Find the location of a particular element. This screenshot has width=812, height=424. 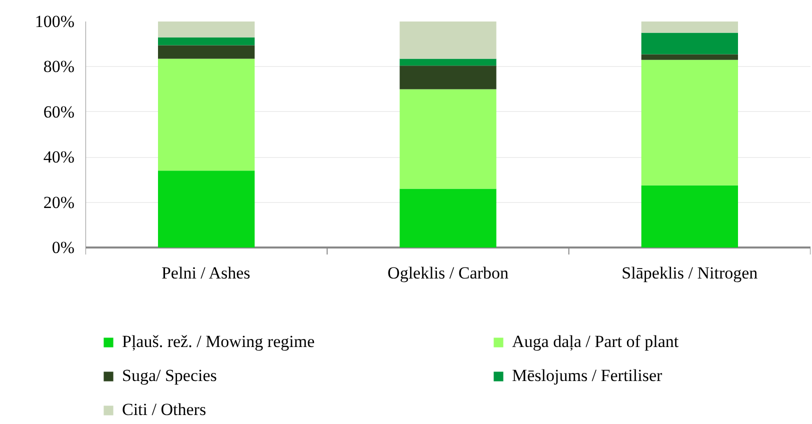

x-tick-label: Pelni / Ashes is located at coordinates (205, 273).